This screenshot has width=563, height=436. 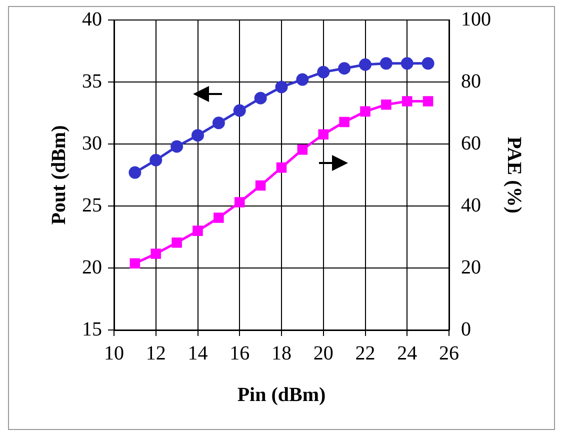 I want to click on y-tick-label: 35, so click(x=92, y=81).